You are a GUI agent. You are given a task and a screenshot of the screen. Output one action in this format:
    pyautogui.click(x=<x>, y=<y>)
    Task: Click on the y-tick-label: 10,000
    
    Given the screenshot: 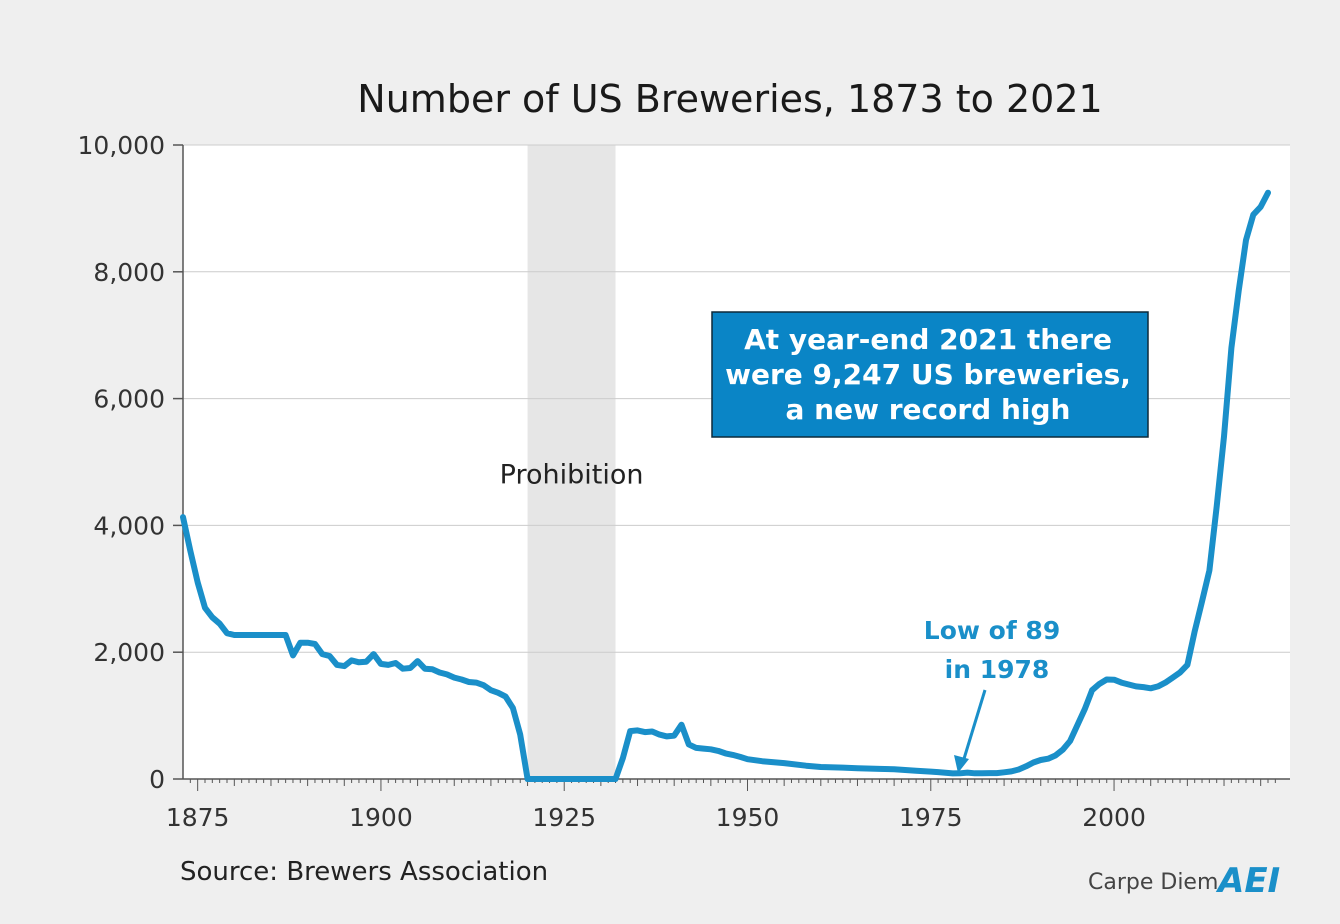 What is the action you would take?
    pyautogui.click(x=121, y=145)
    